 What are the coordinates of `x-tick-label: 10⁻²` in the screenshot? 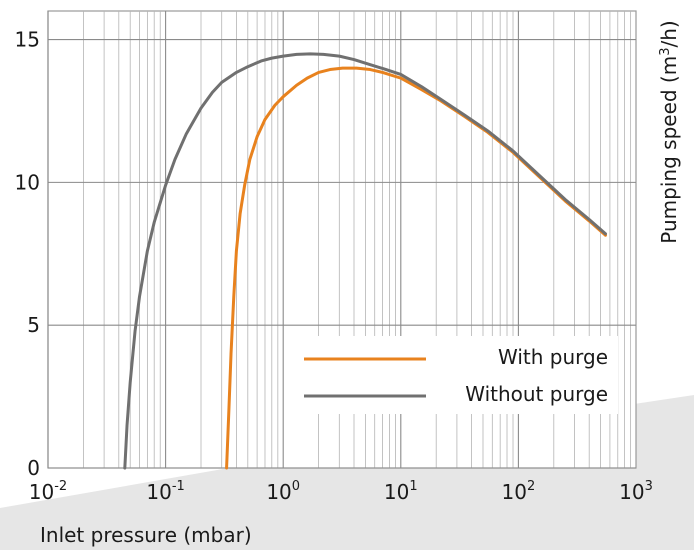 It's located at (48, 491).